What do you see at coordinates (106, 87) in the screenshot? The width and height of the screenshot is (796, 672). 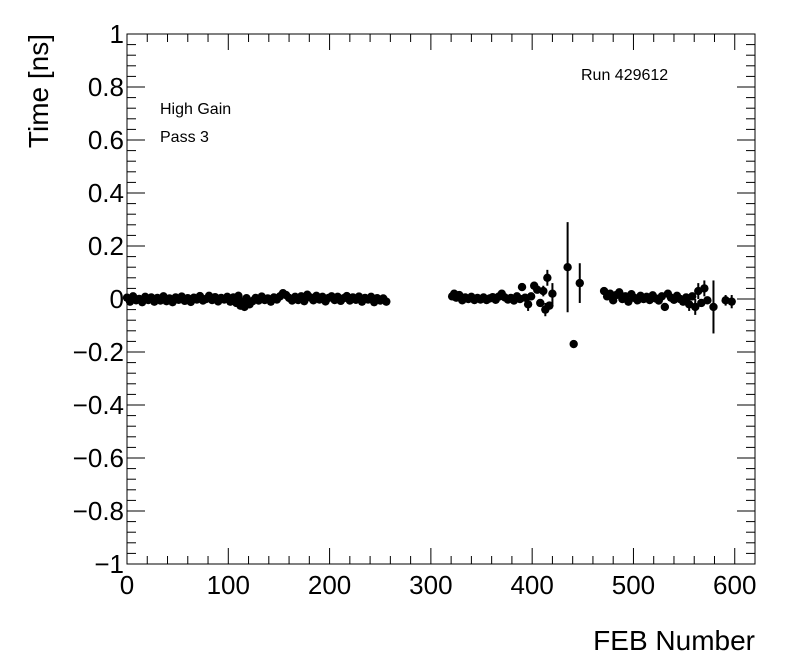 I see `y-tick-label: 0.8` at bounding box center [106, 87].